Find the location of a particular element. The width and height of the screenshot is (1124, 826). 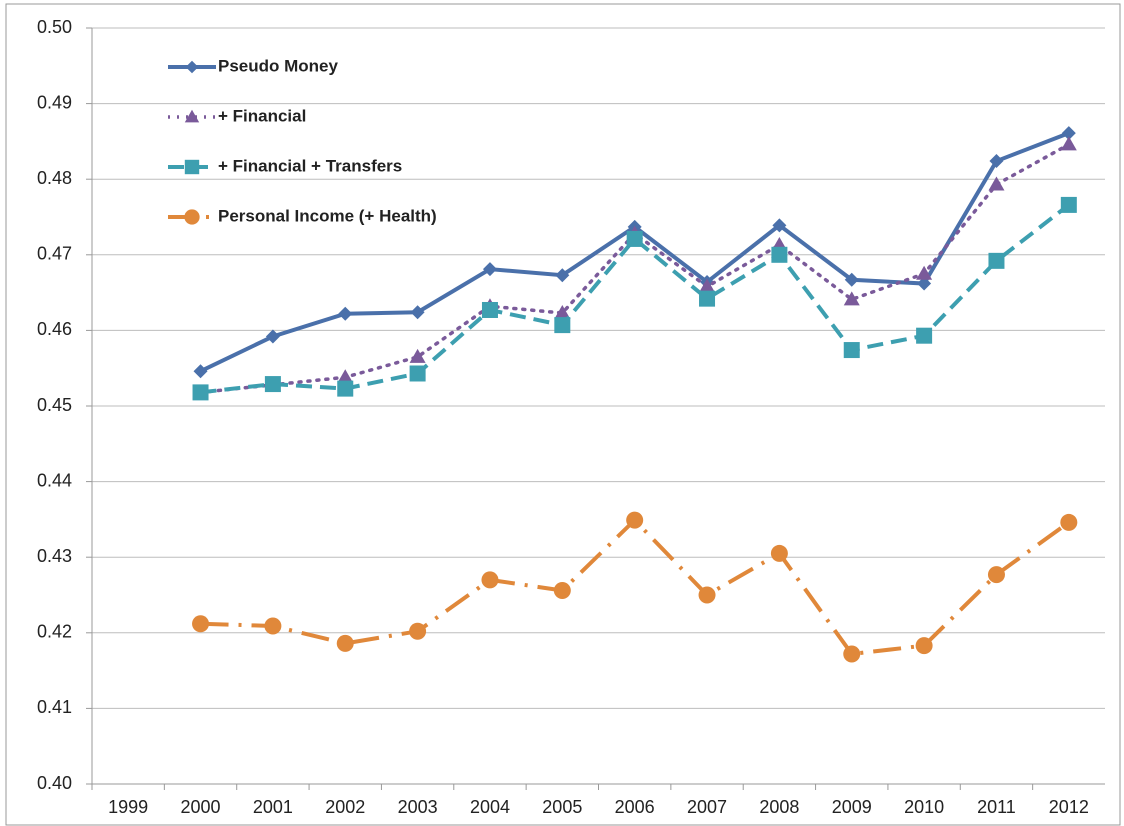

series-line is located at coordinates (635, 587).